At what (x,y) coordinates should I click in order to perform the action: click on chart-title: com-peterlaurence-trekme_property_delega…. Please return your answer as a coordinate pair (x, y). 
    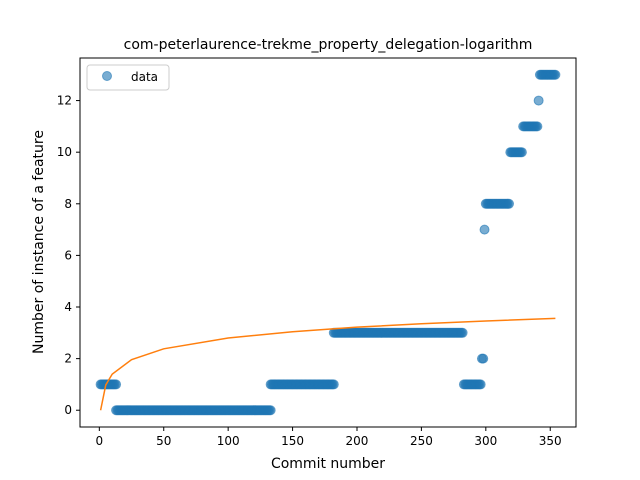
    Looking at the image, I should click on (328, 45).